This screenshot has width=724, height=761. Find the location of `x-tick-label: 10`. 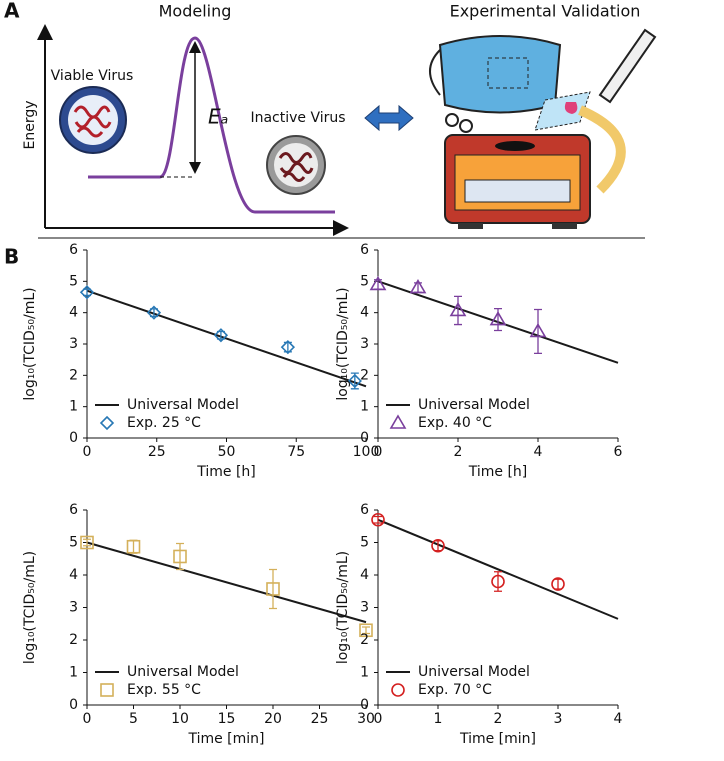

x-tick-label: 10 is located at coordinates (180, 719).